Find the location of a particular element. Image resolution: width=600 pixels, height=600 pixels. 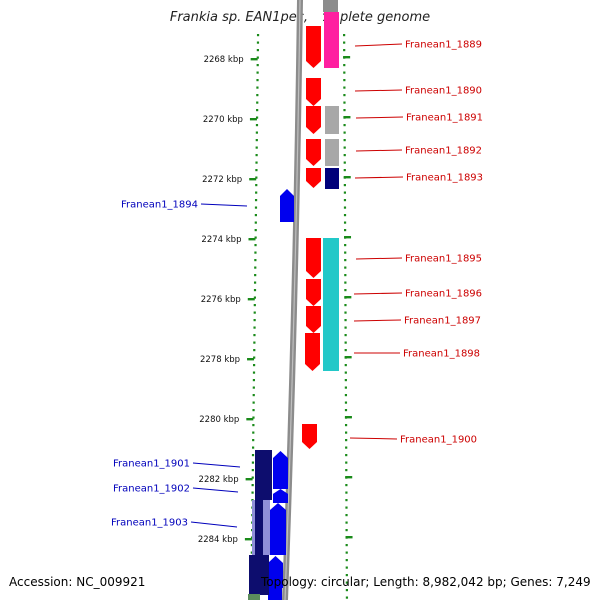

forward-gene-label: Franean1_1892 is located at coordinates (443, 151).